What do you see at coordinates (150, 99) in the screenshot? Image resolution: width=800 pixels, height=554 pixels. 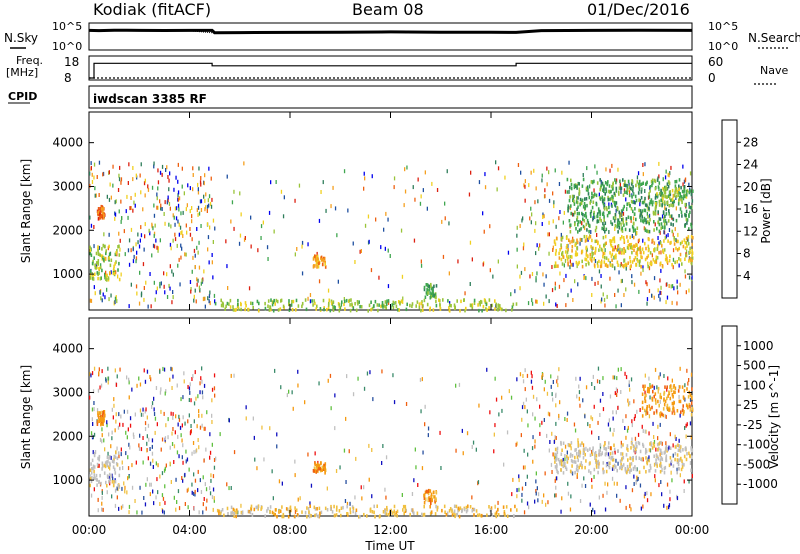 I see `cpid-value: iwdscan 3385 RF` at bounding box center [150, 99].